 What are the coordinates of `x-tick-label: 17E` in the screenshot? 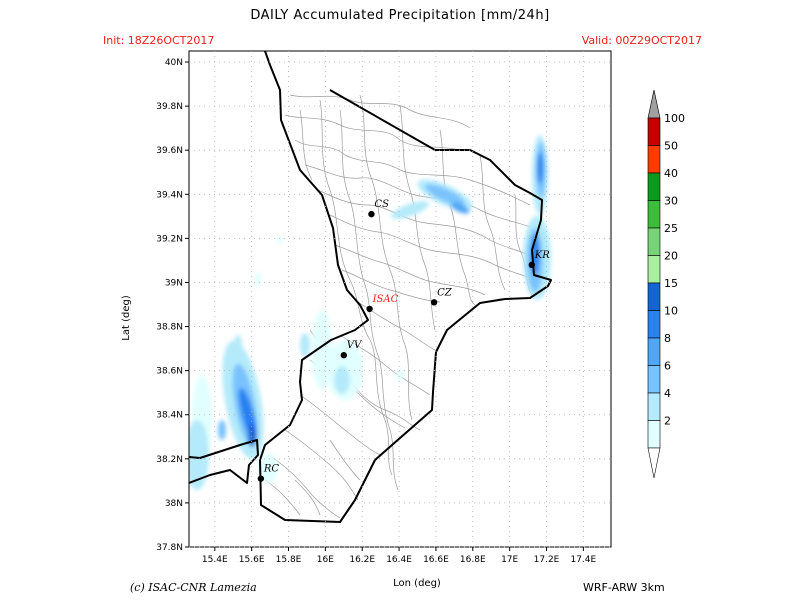 It's located at (509, 560).